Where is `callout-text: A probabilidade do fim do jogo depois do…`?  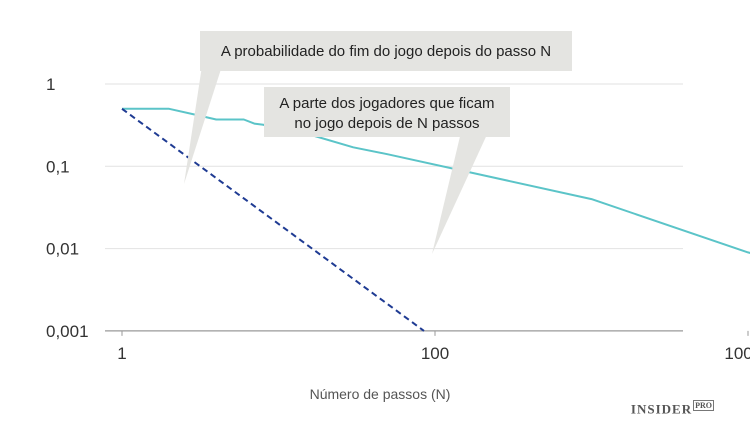 callout-text: A probabilidade do fim do jogo depois do… is located at coordinates (386, 51).